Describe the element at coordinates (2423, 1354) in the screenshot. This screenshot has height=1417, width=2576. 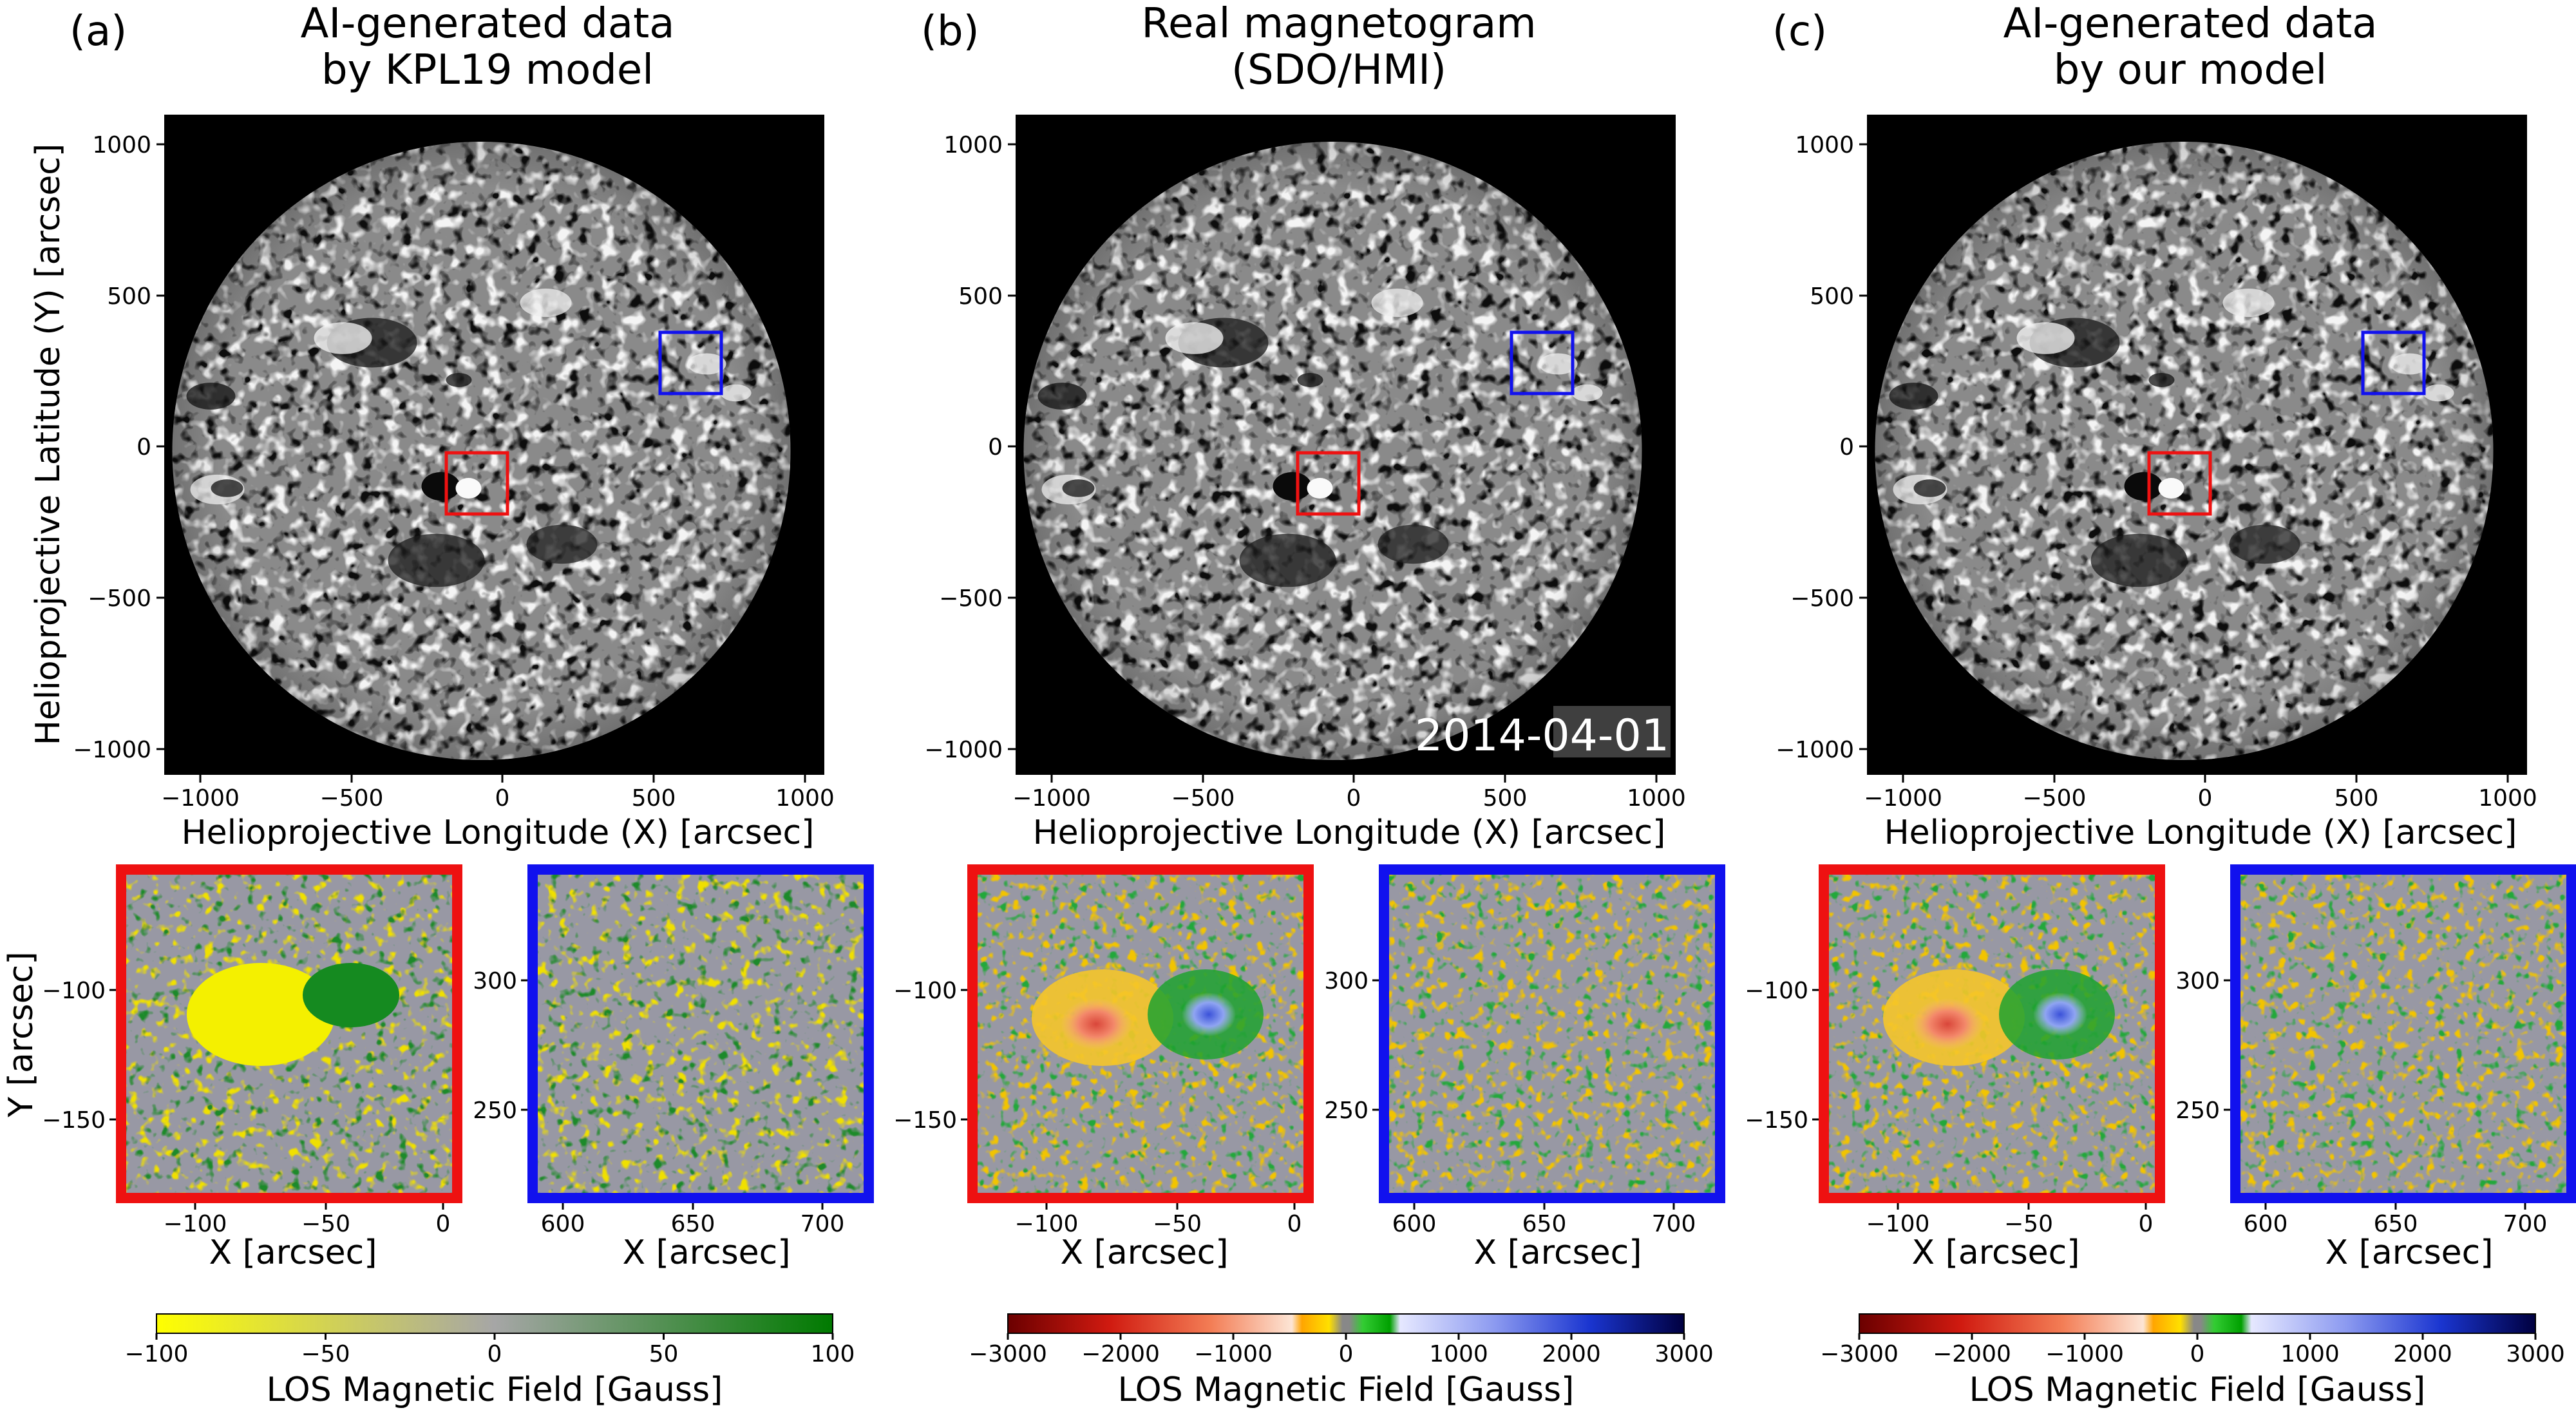
I see `colorbar-tick: 2000` at that location.